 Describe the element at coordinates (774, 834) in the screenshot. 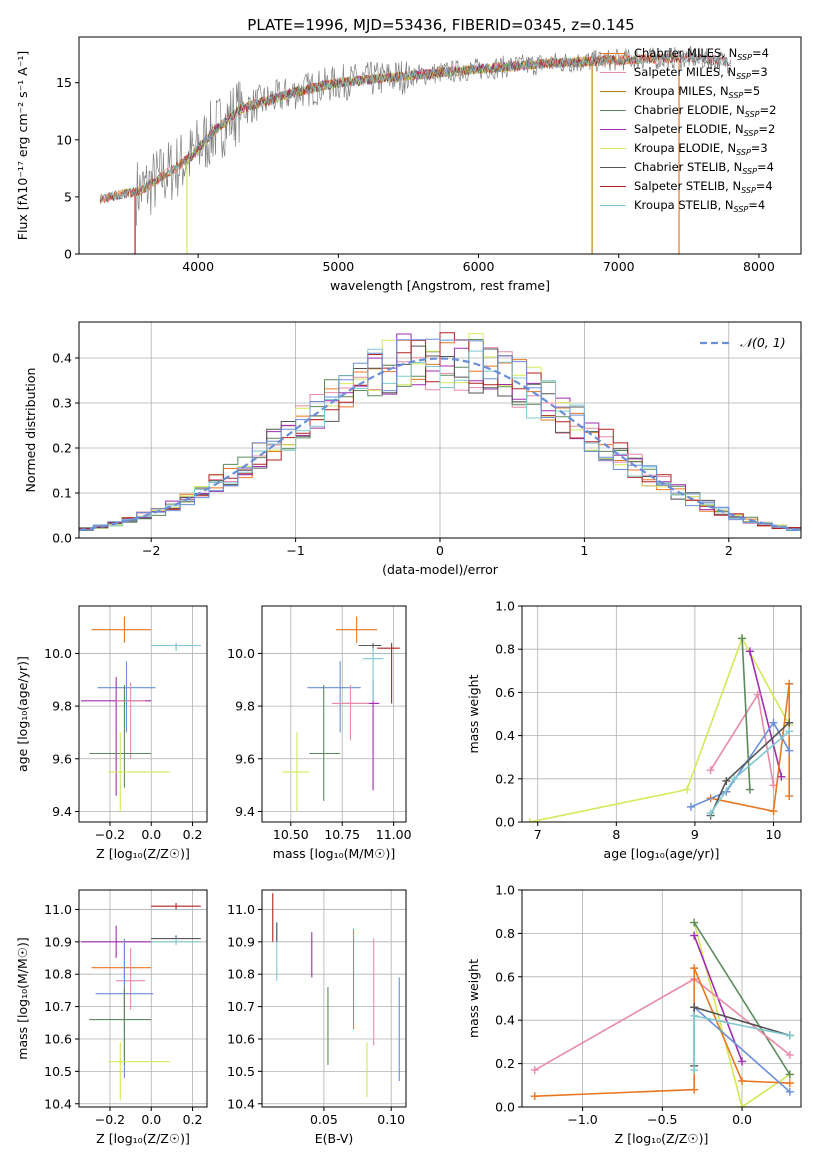

I see `x-tick-label: 10` at that location.